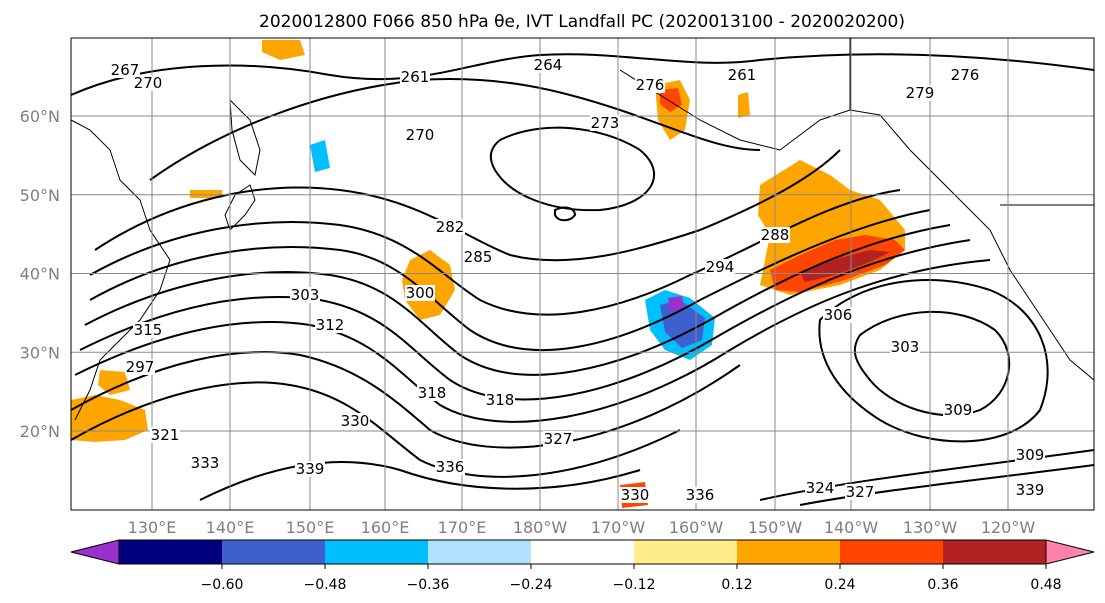 Image resolution: width=1105 pixels, height=603 pixels. What do you see at coordinates (942, 585) in the screenshot?
I see `colorbar-tick-label: 0.36` at bounding box center [942, 585].